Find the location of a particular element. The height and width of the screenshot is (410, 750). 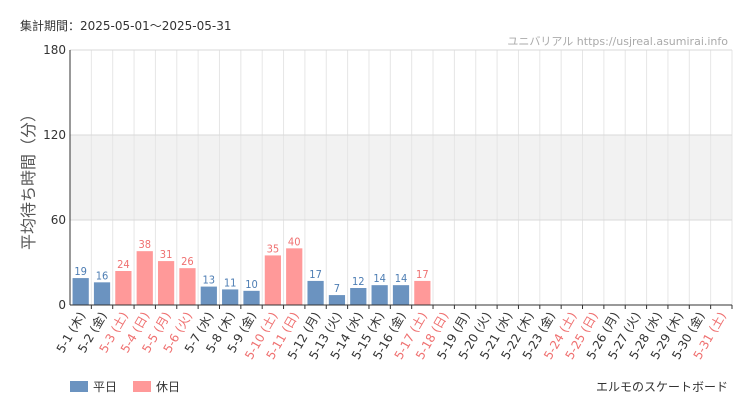

site-credit: ユニバリアル https://usjreal.asumirai.info is located at coordinates (617, 41).